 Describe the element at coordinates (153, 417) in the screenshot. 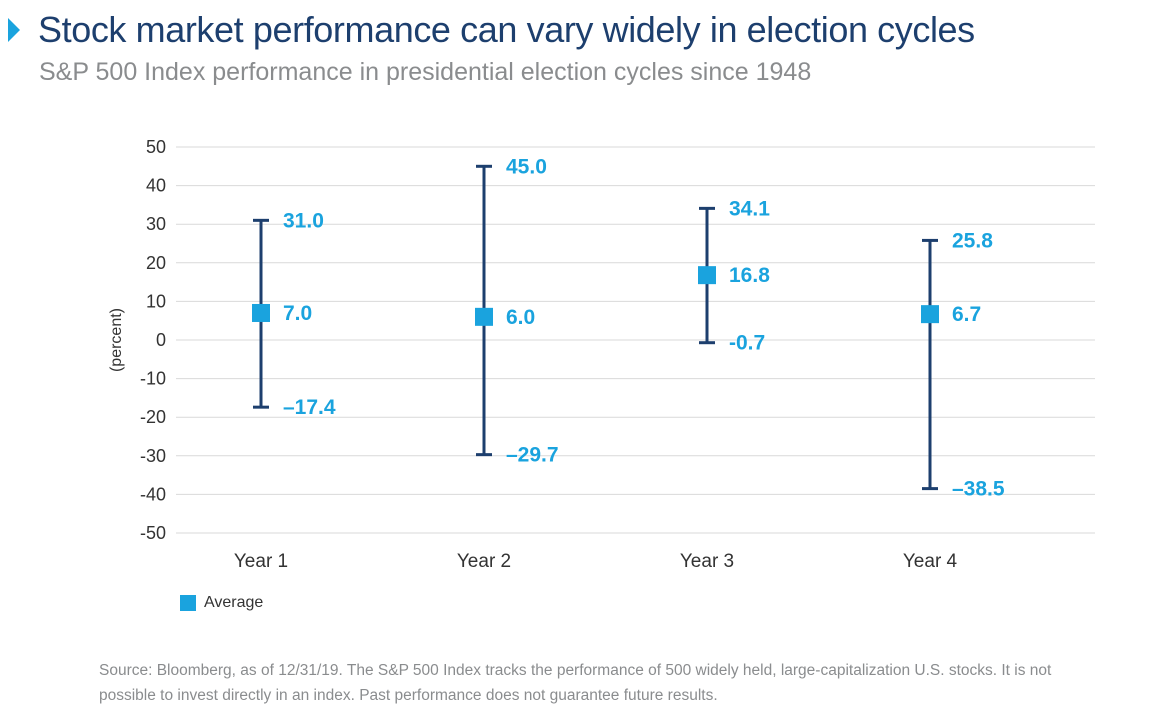

I see `y-tick-label: -20` at that location.